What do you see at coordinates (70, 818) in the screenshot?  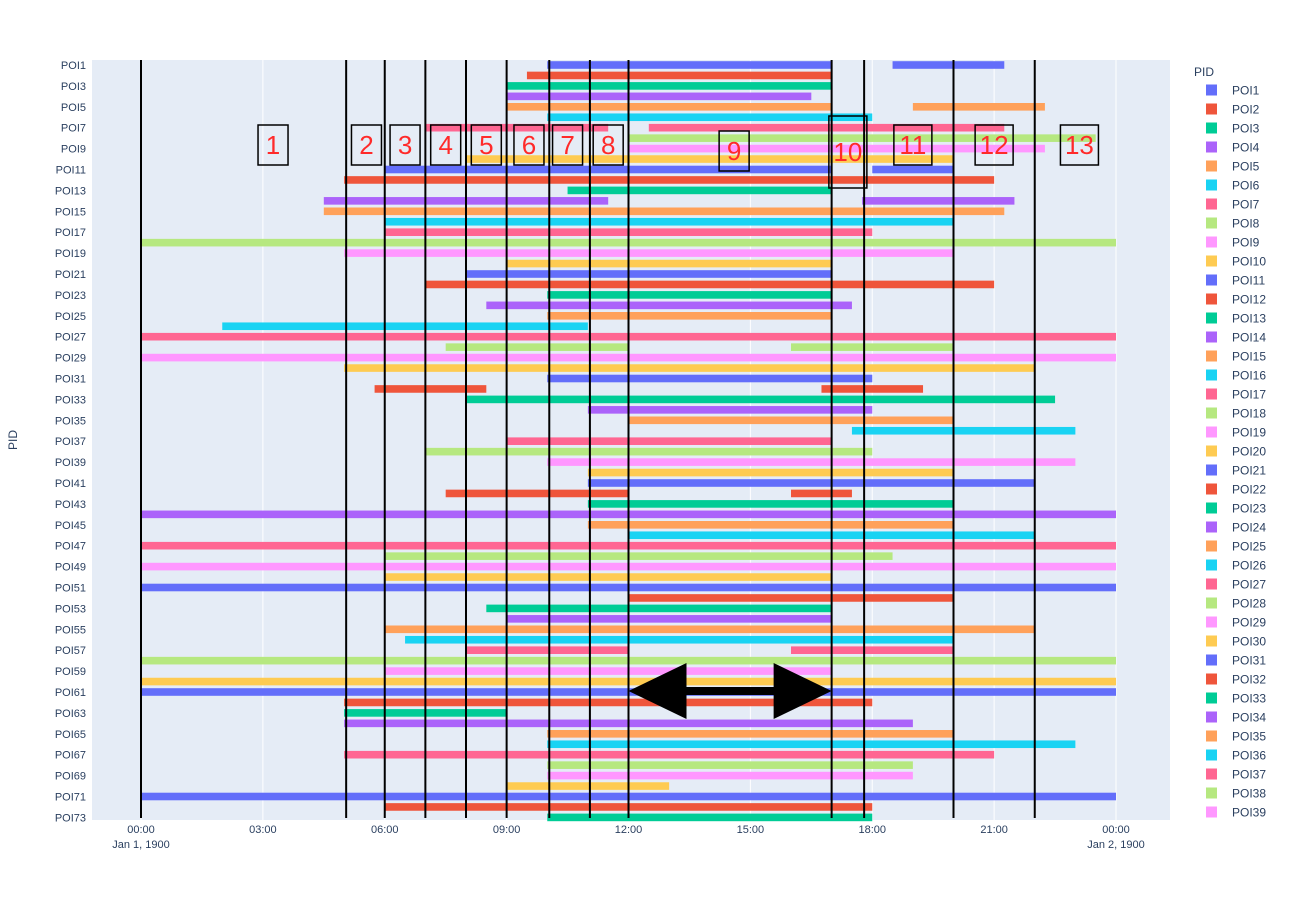 I see `y-tick-label: POI73` at bounding box center [70, 818].